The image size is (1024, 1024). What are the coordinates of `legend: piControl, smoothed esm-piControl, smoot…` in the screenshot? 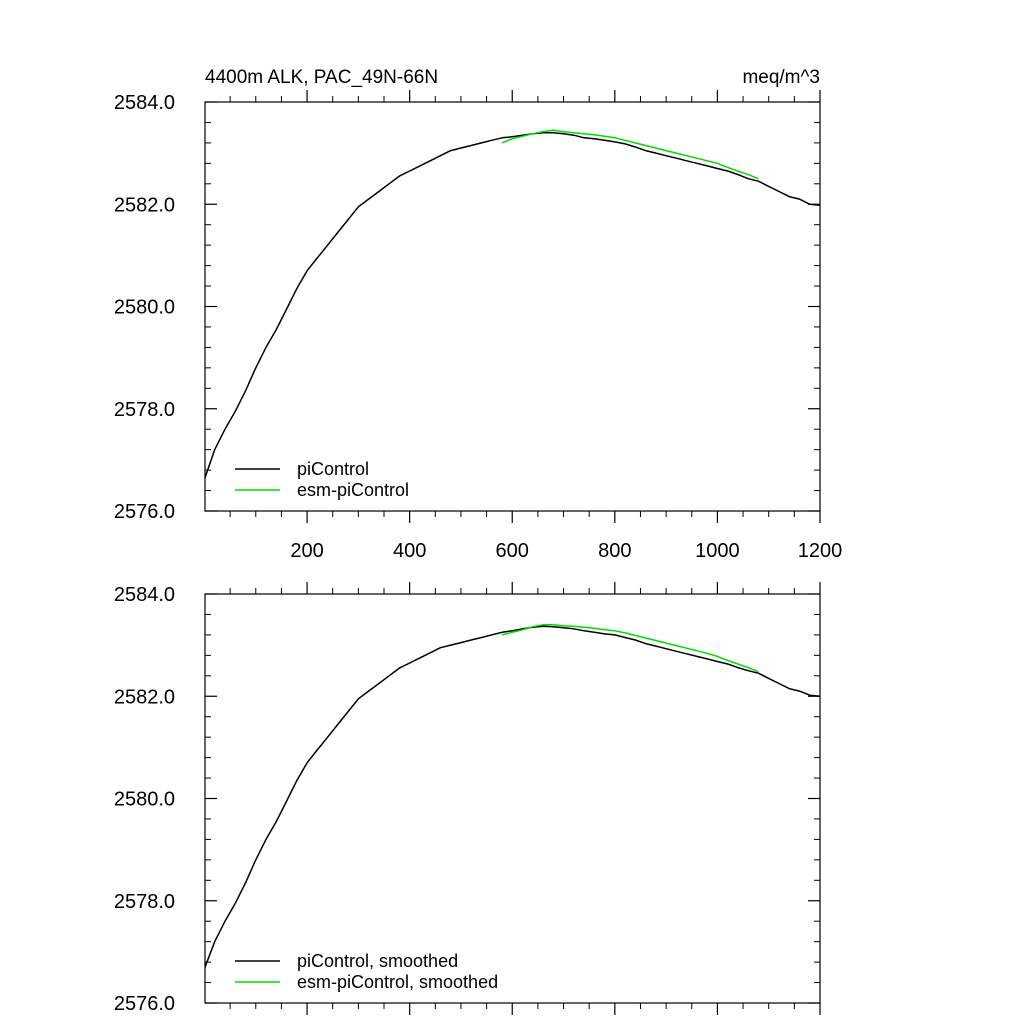 It's located at (366, 971).